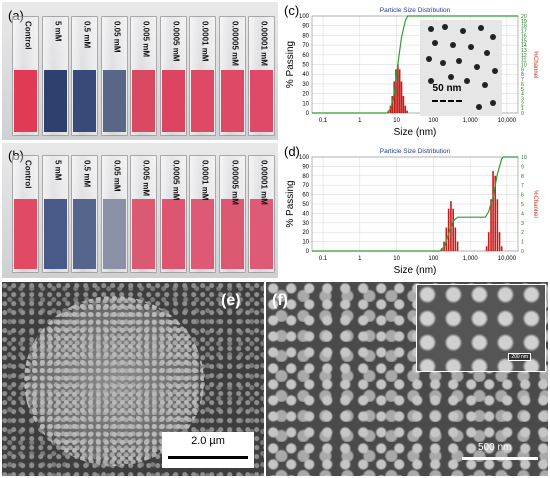 This screenshot has width=550, height=478. Describe the element at coordinates (305, 95) in the screenshot. I see `y-tick-label: 20` at that location.